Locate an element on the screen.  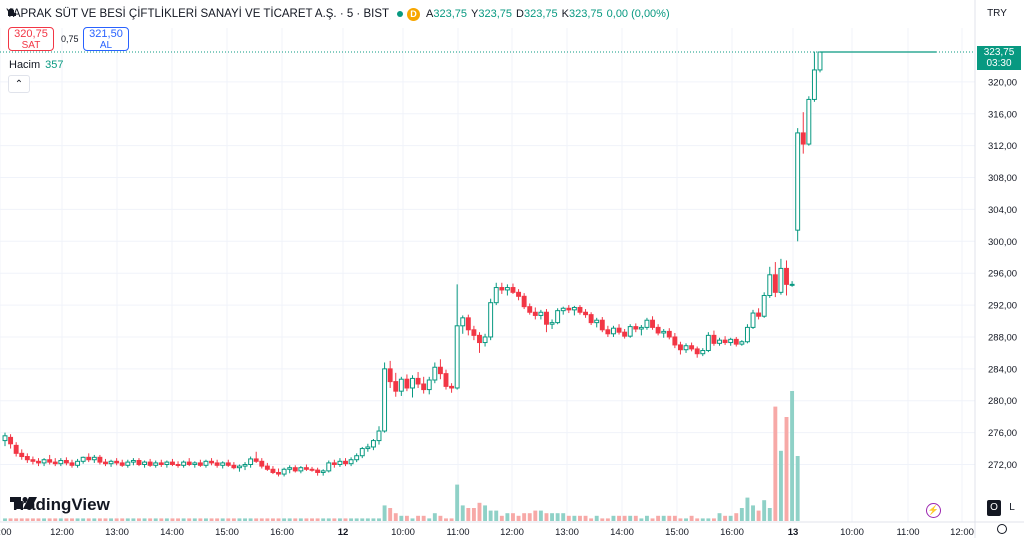
ohlc-toggle-button: O is located at coordinates (994, 508).